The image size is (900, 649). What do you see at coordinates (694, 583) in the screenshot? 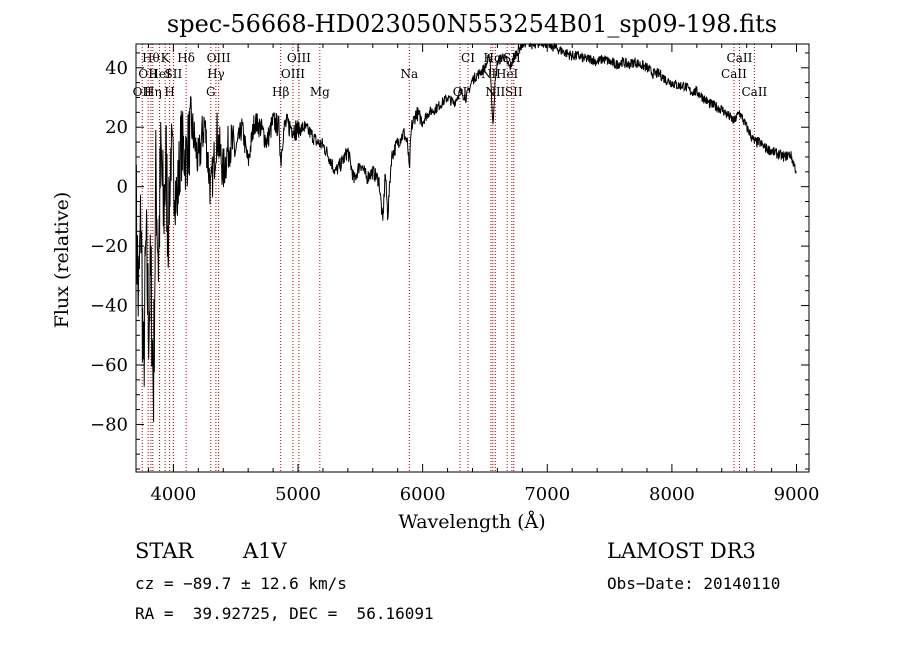
I see `obs-date: Obs−Date: 20140110` at bounding box center [694, 583].